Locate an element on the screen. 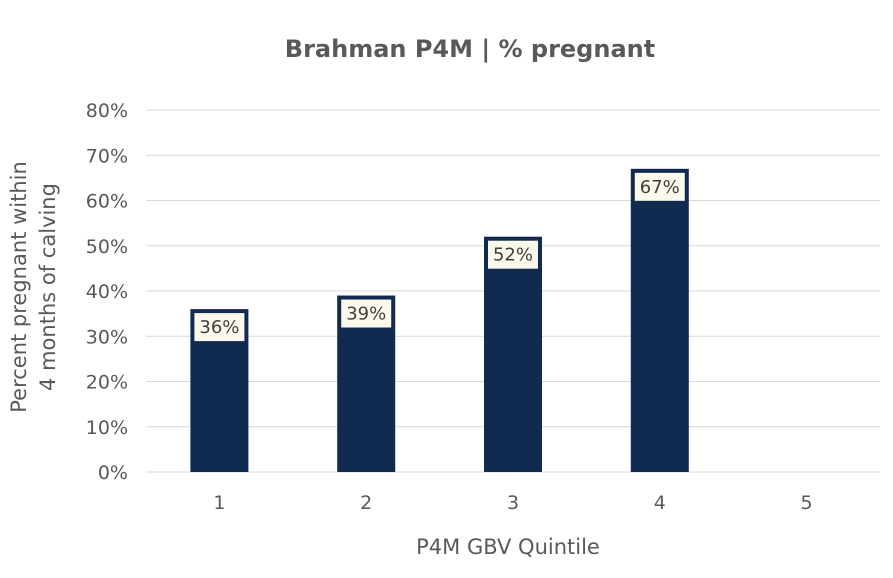 The image size is (893, 578). x-tick-label: 4 is located at coordinates (660, 503).